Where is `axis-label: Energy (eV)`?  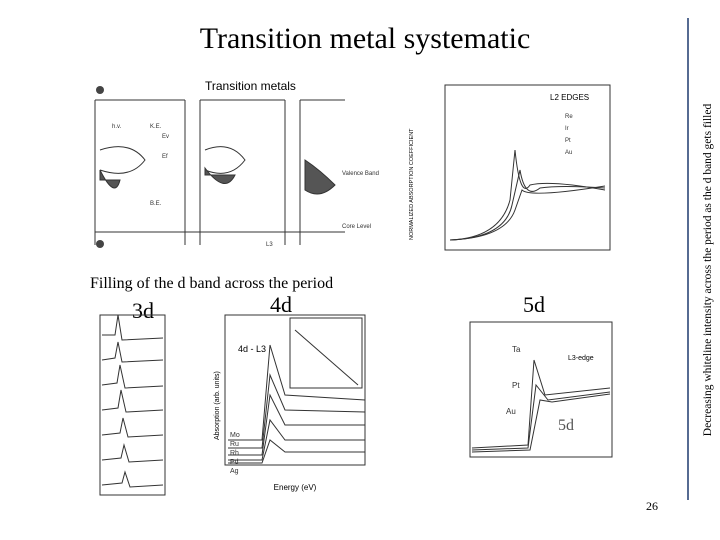
axis-label: Energy (eV) is located at coordinates (295, 487).